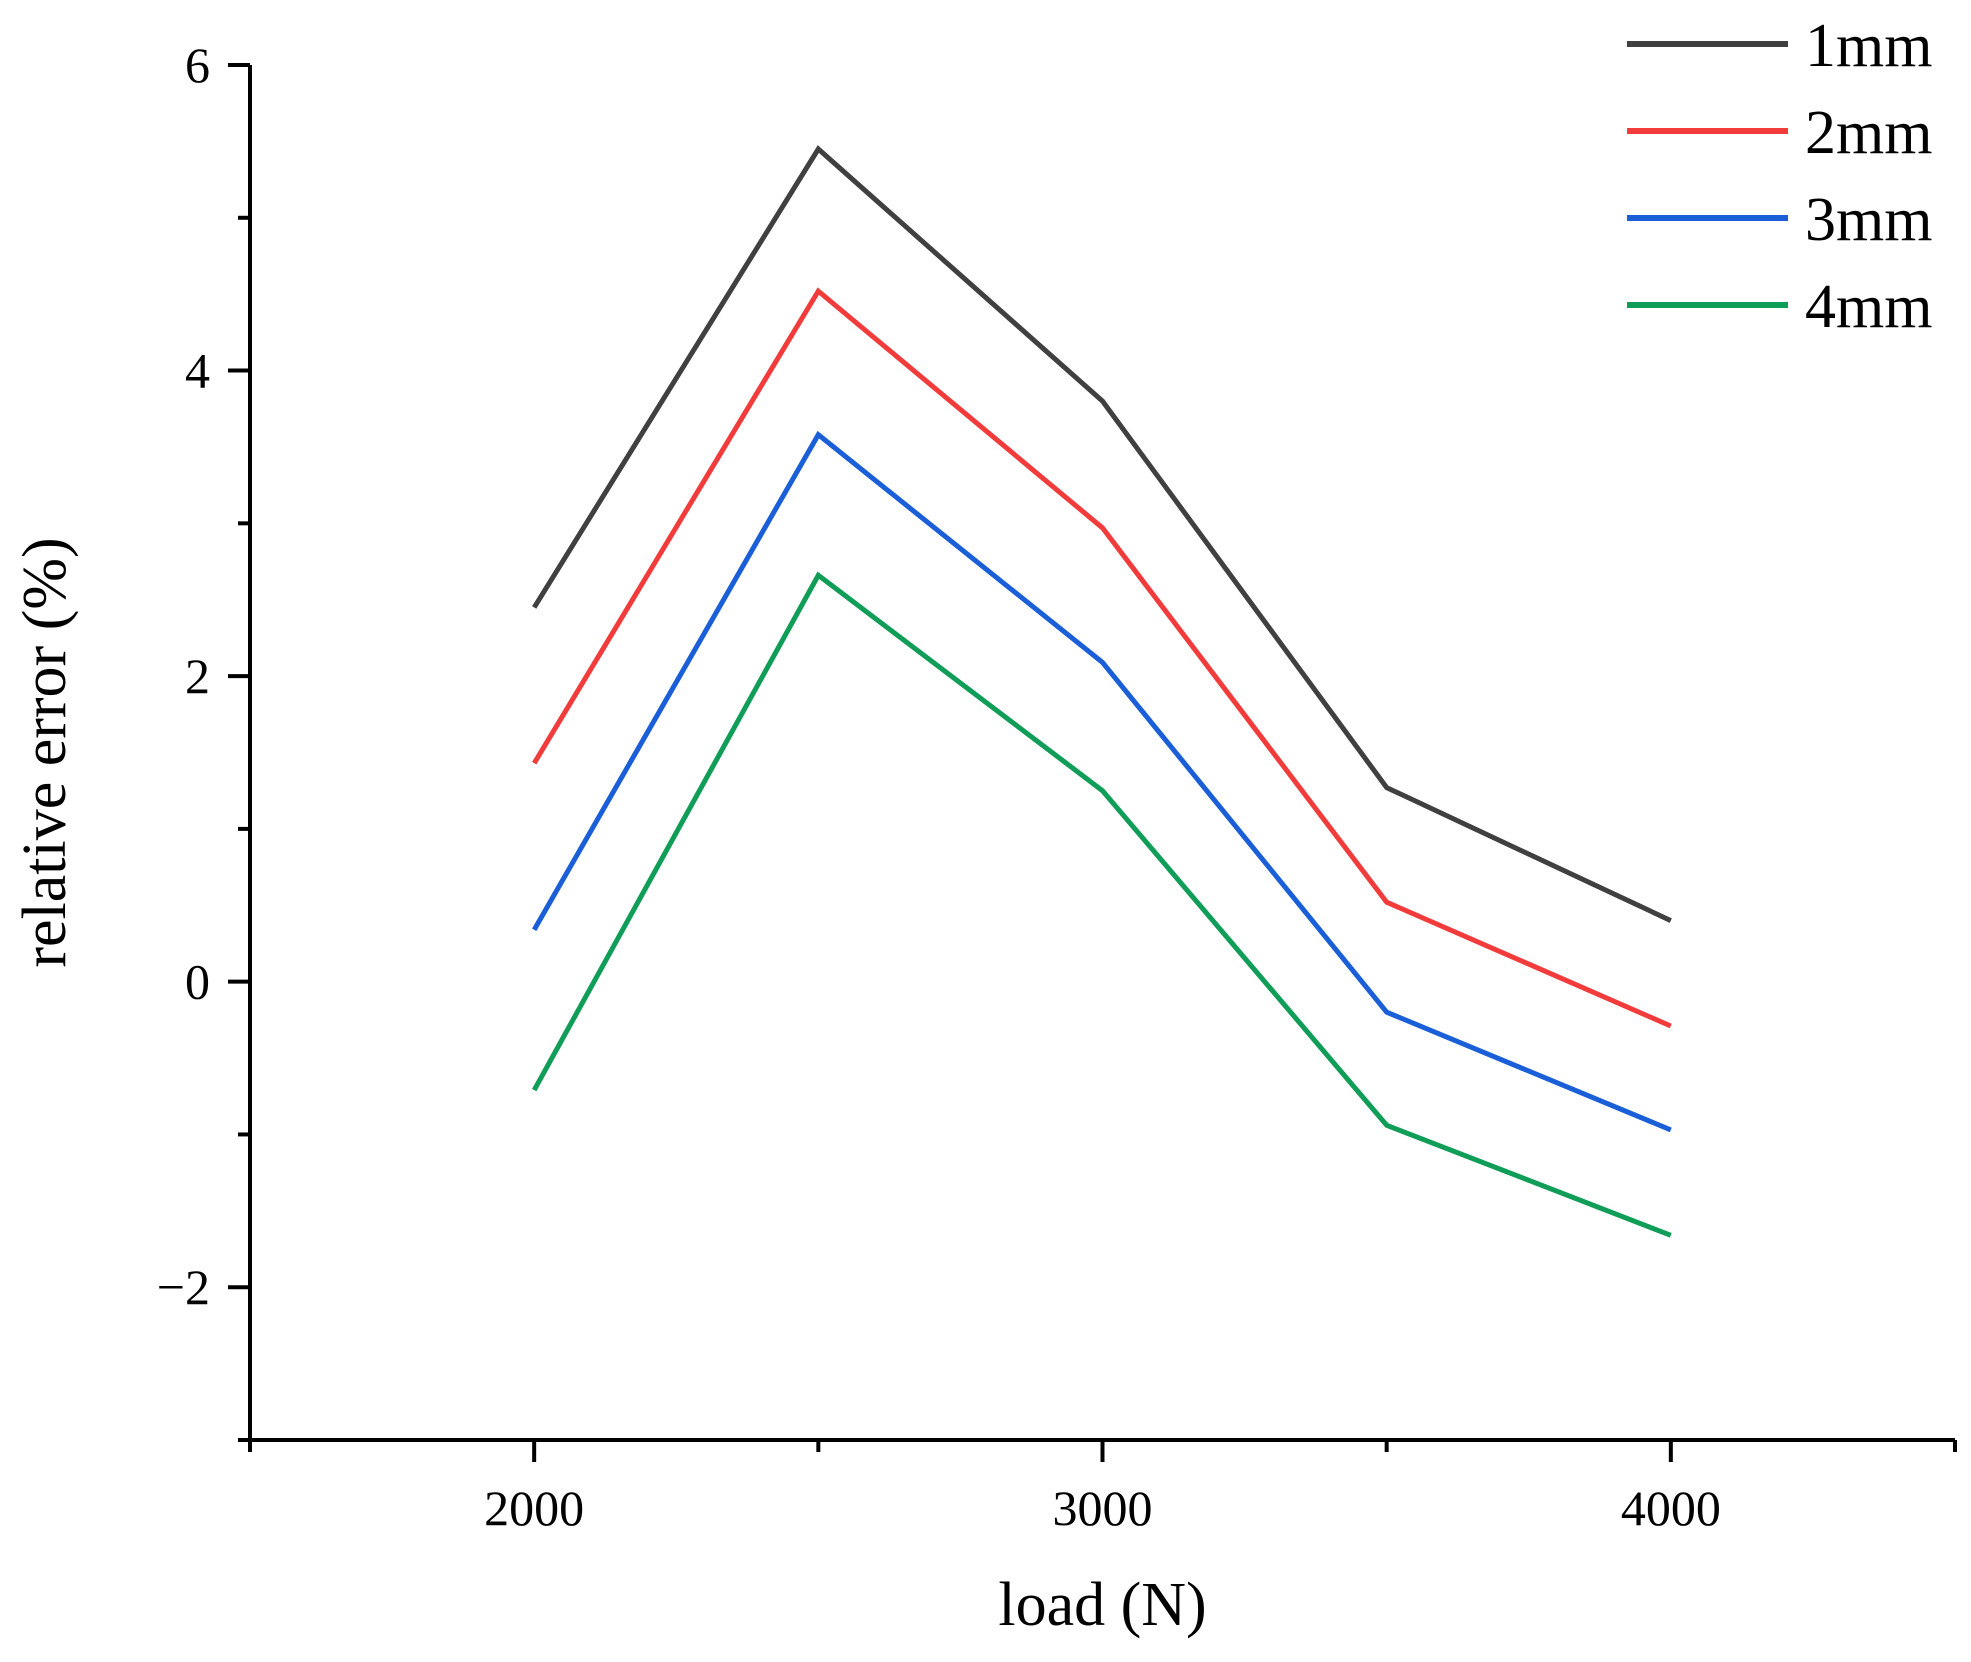 This screenshot has width=1971, height=1662. What do you see at coordinates (1868, 46) in the screenshot?
I see `legend-label: 1mm` at bounding box center [1868, 46].